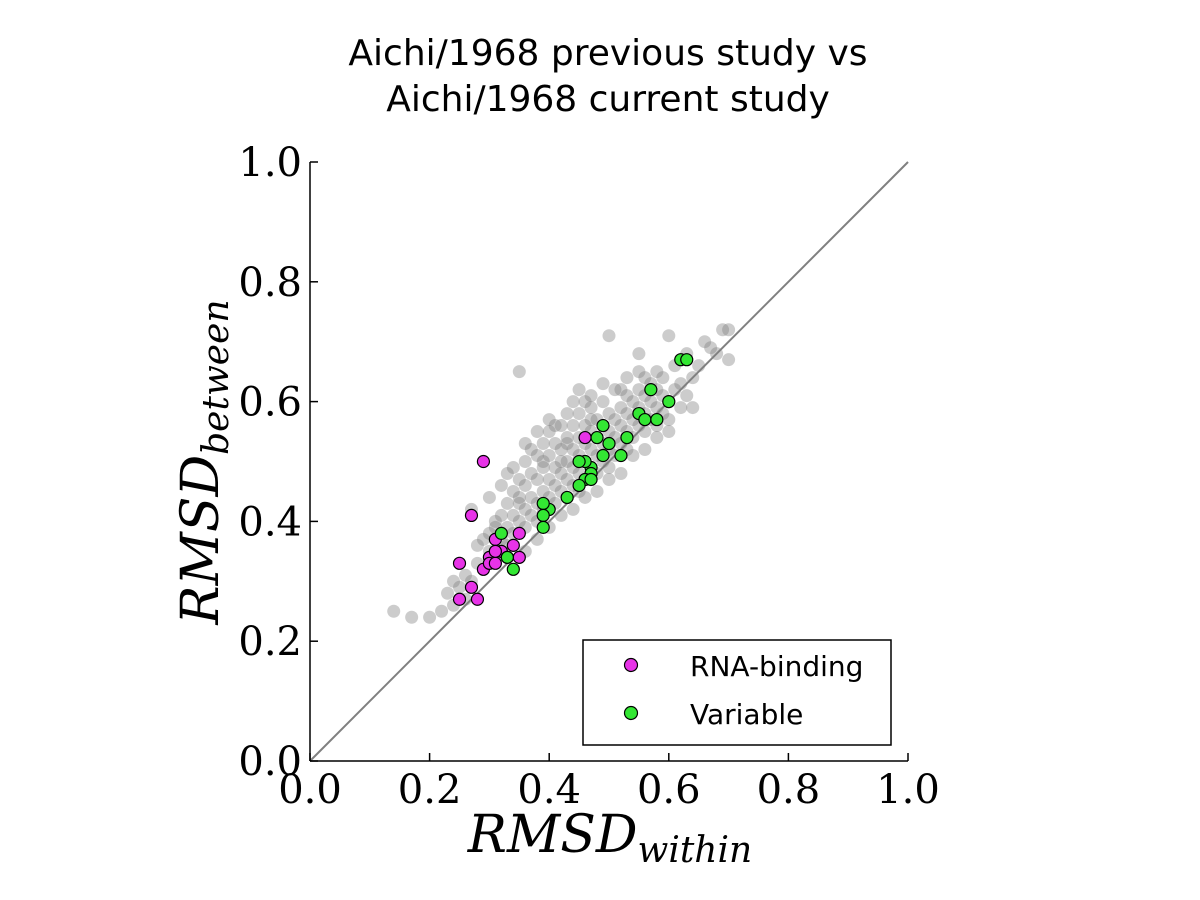 The width and height of the screenshot is (1200, 900). What do you see at coordinates (552, 835) in the screenshot?
I see `x-axis-label-main: RMSD` at bounding box center [552, 835].